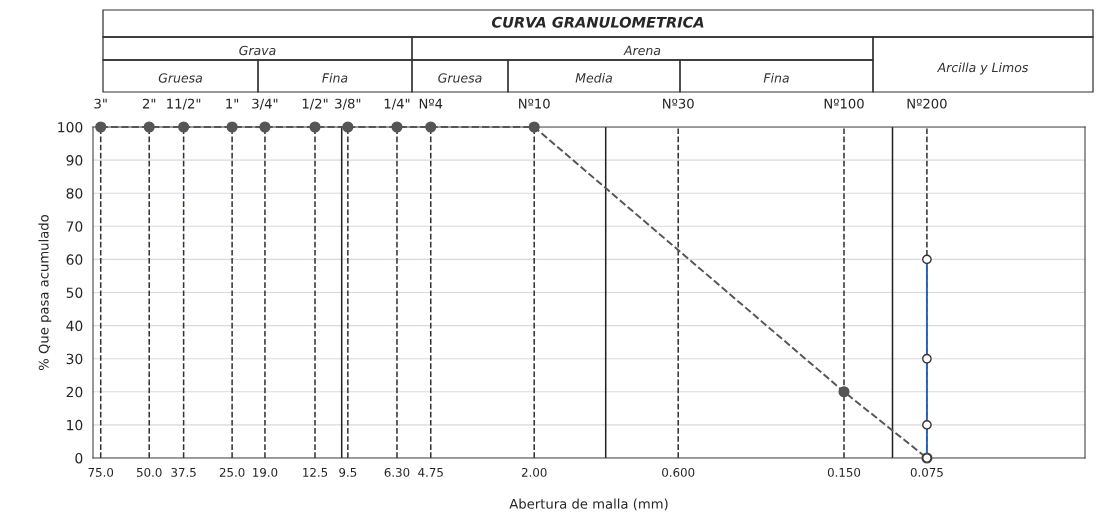  Describe the element at coordinates (642, 50) in the screenshot. I see `text: Arena` at that location.